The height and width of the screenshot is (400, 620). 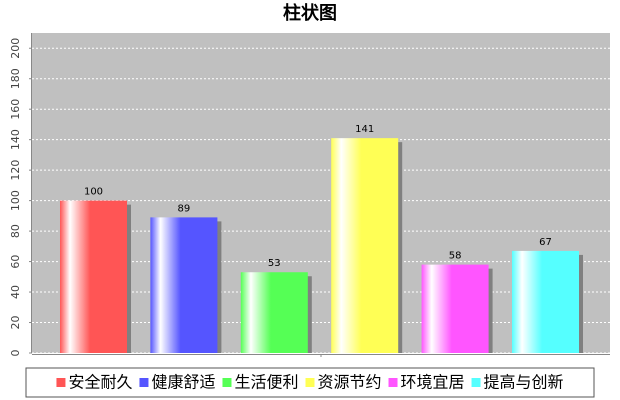 What do you see at coordinates (524, 382) in the screenshot?
I see `legend-label: 提高与创新` at bounding box center [524, 382].